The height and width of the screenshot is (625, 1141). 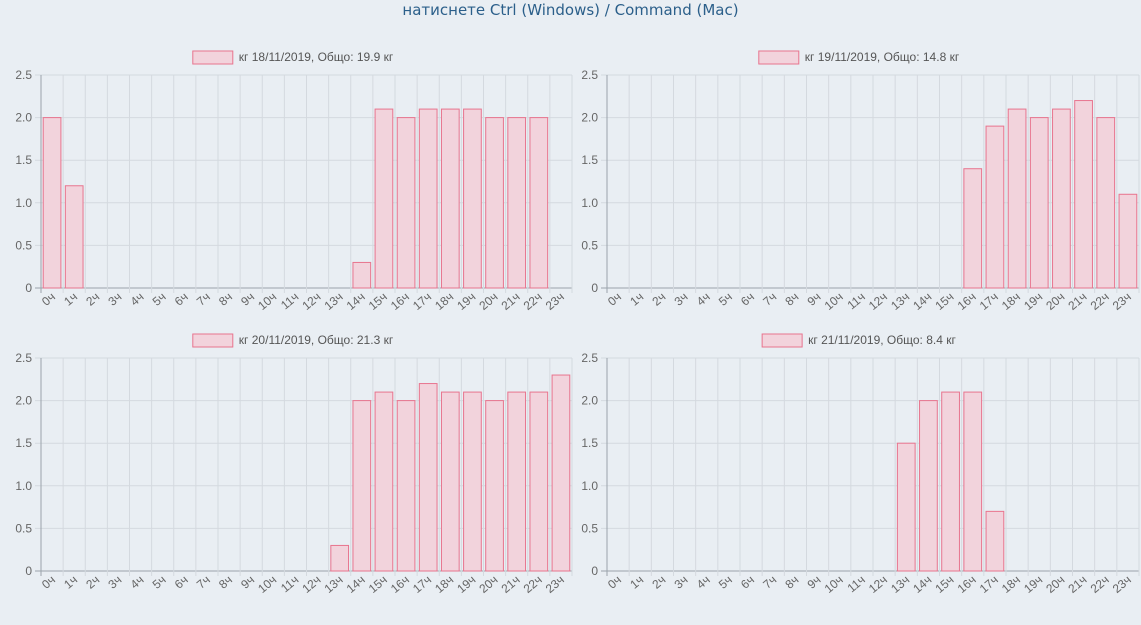 I want to click on legend-label: кг 19/11/2019, Общо: 14.8 кг, so click(x=882, y=57).